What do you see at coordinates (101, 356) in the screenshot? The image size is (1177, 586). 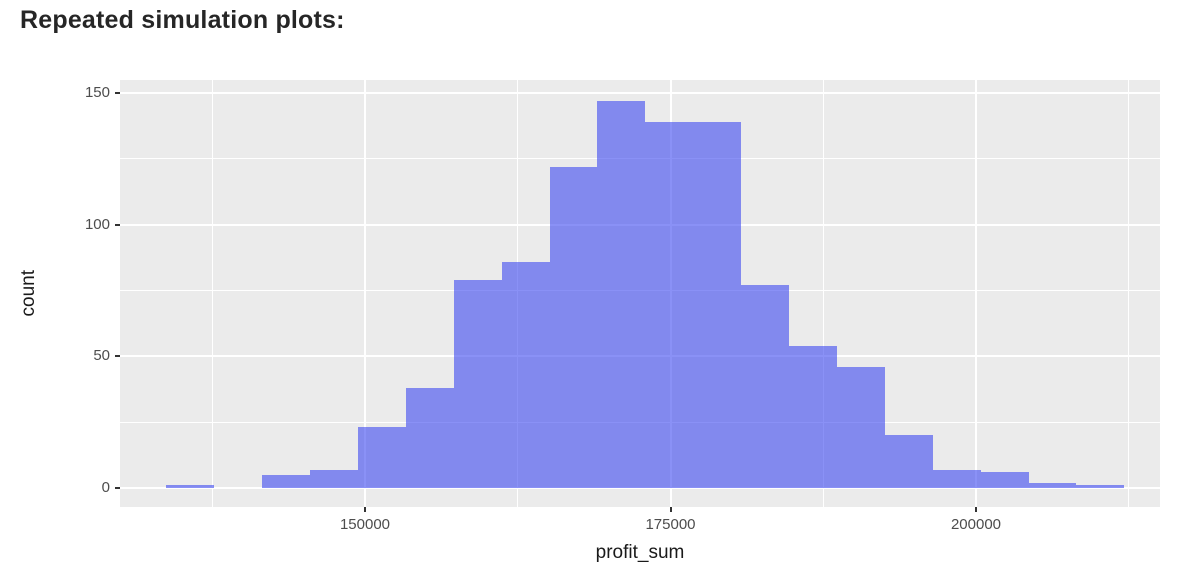 I see `y-tick-label: 50` at bounding box center [101, 356].